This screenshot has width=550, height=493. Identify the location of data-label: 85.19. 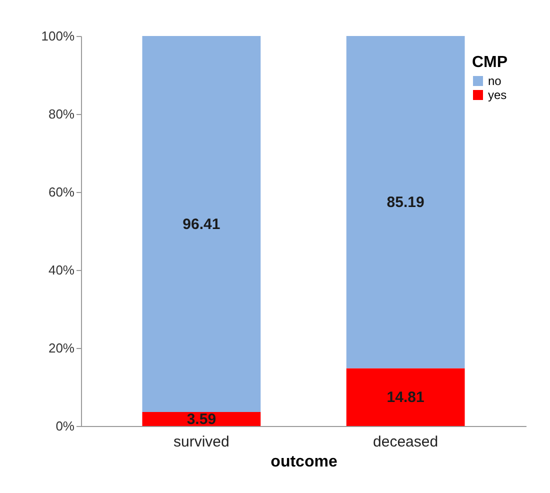
(405, 203).